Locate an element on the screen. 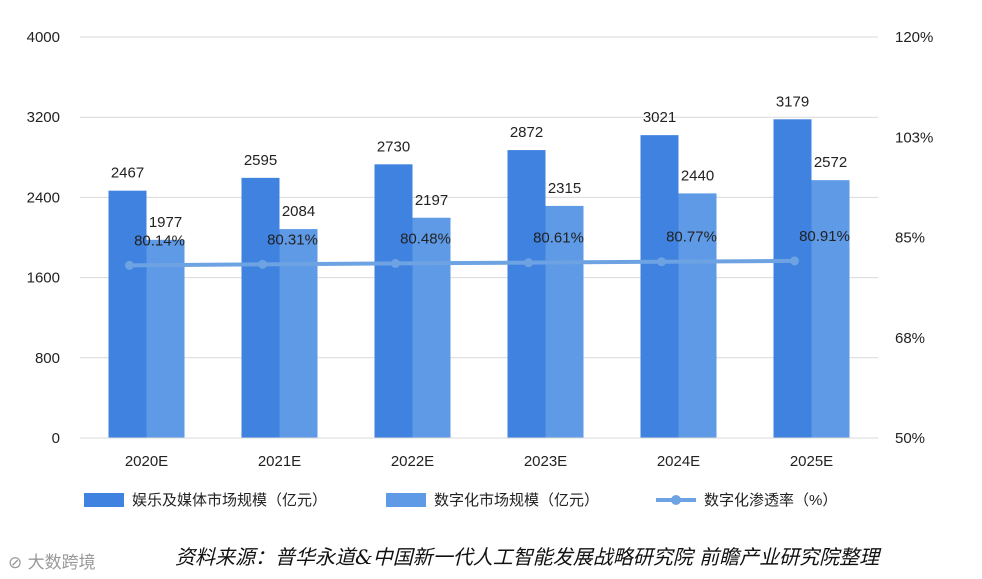 The height and width of the screenshot is (579, 982). watermark: ⊘ 大数跨境 is located at coordinates (52, 560).